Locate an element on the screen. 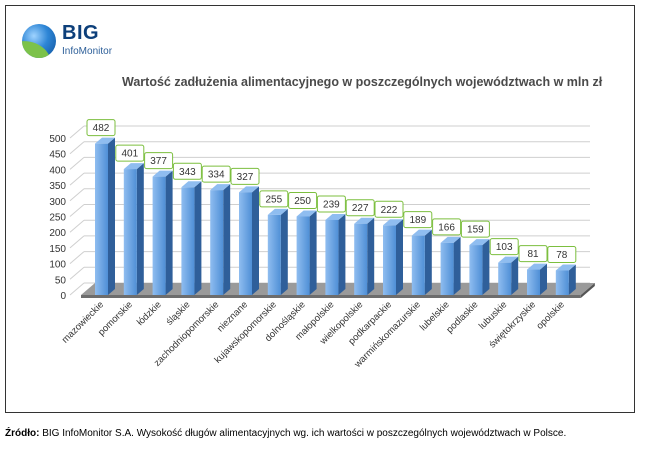 The height and width of the screenshot is (453, 645). data-label: 250 is located at coordinates (302, 201).